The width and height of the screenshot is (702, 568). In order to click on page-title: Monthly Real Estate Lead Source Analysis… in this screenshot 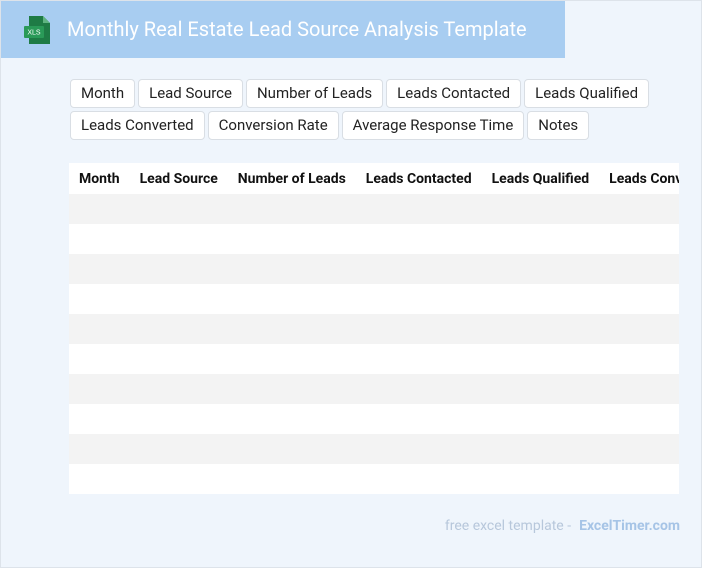, I will do `click(297, 29)`.